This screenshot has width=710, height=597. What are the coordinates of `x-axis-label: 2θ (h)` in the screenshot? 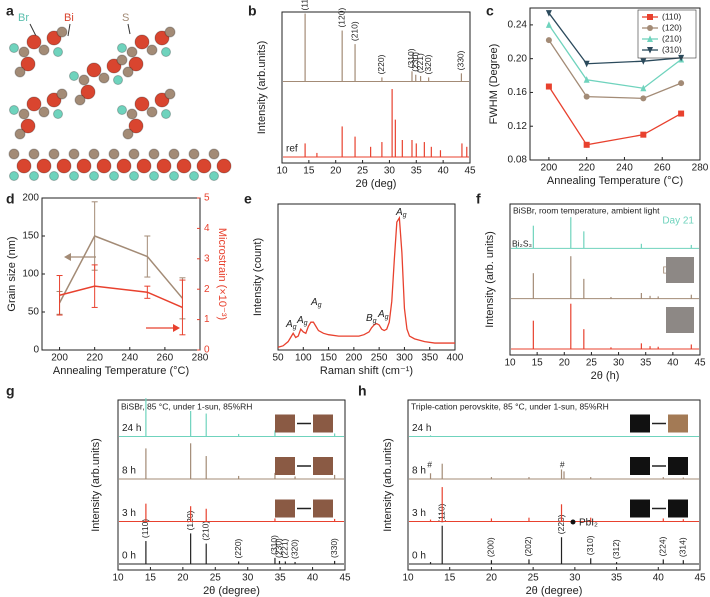 It's located at (605, 376).